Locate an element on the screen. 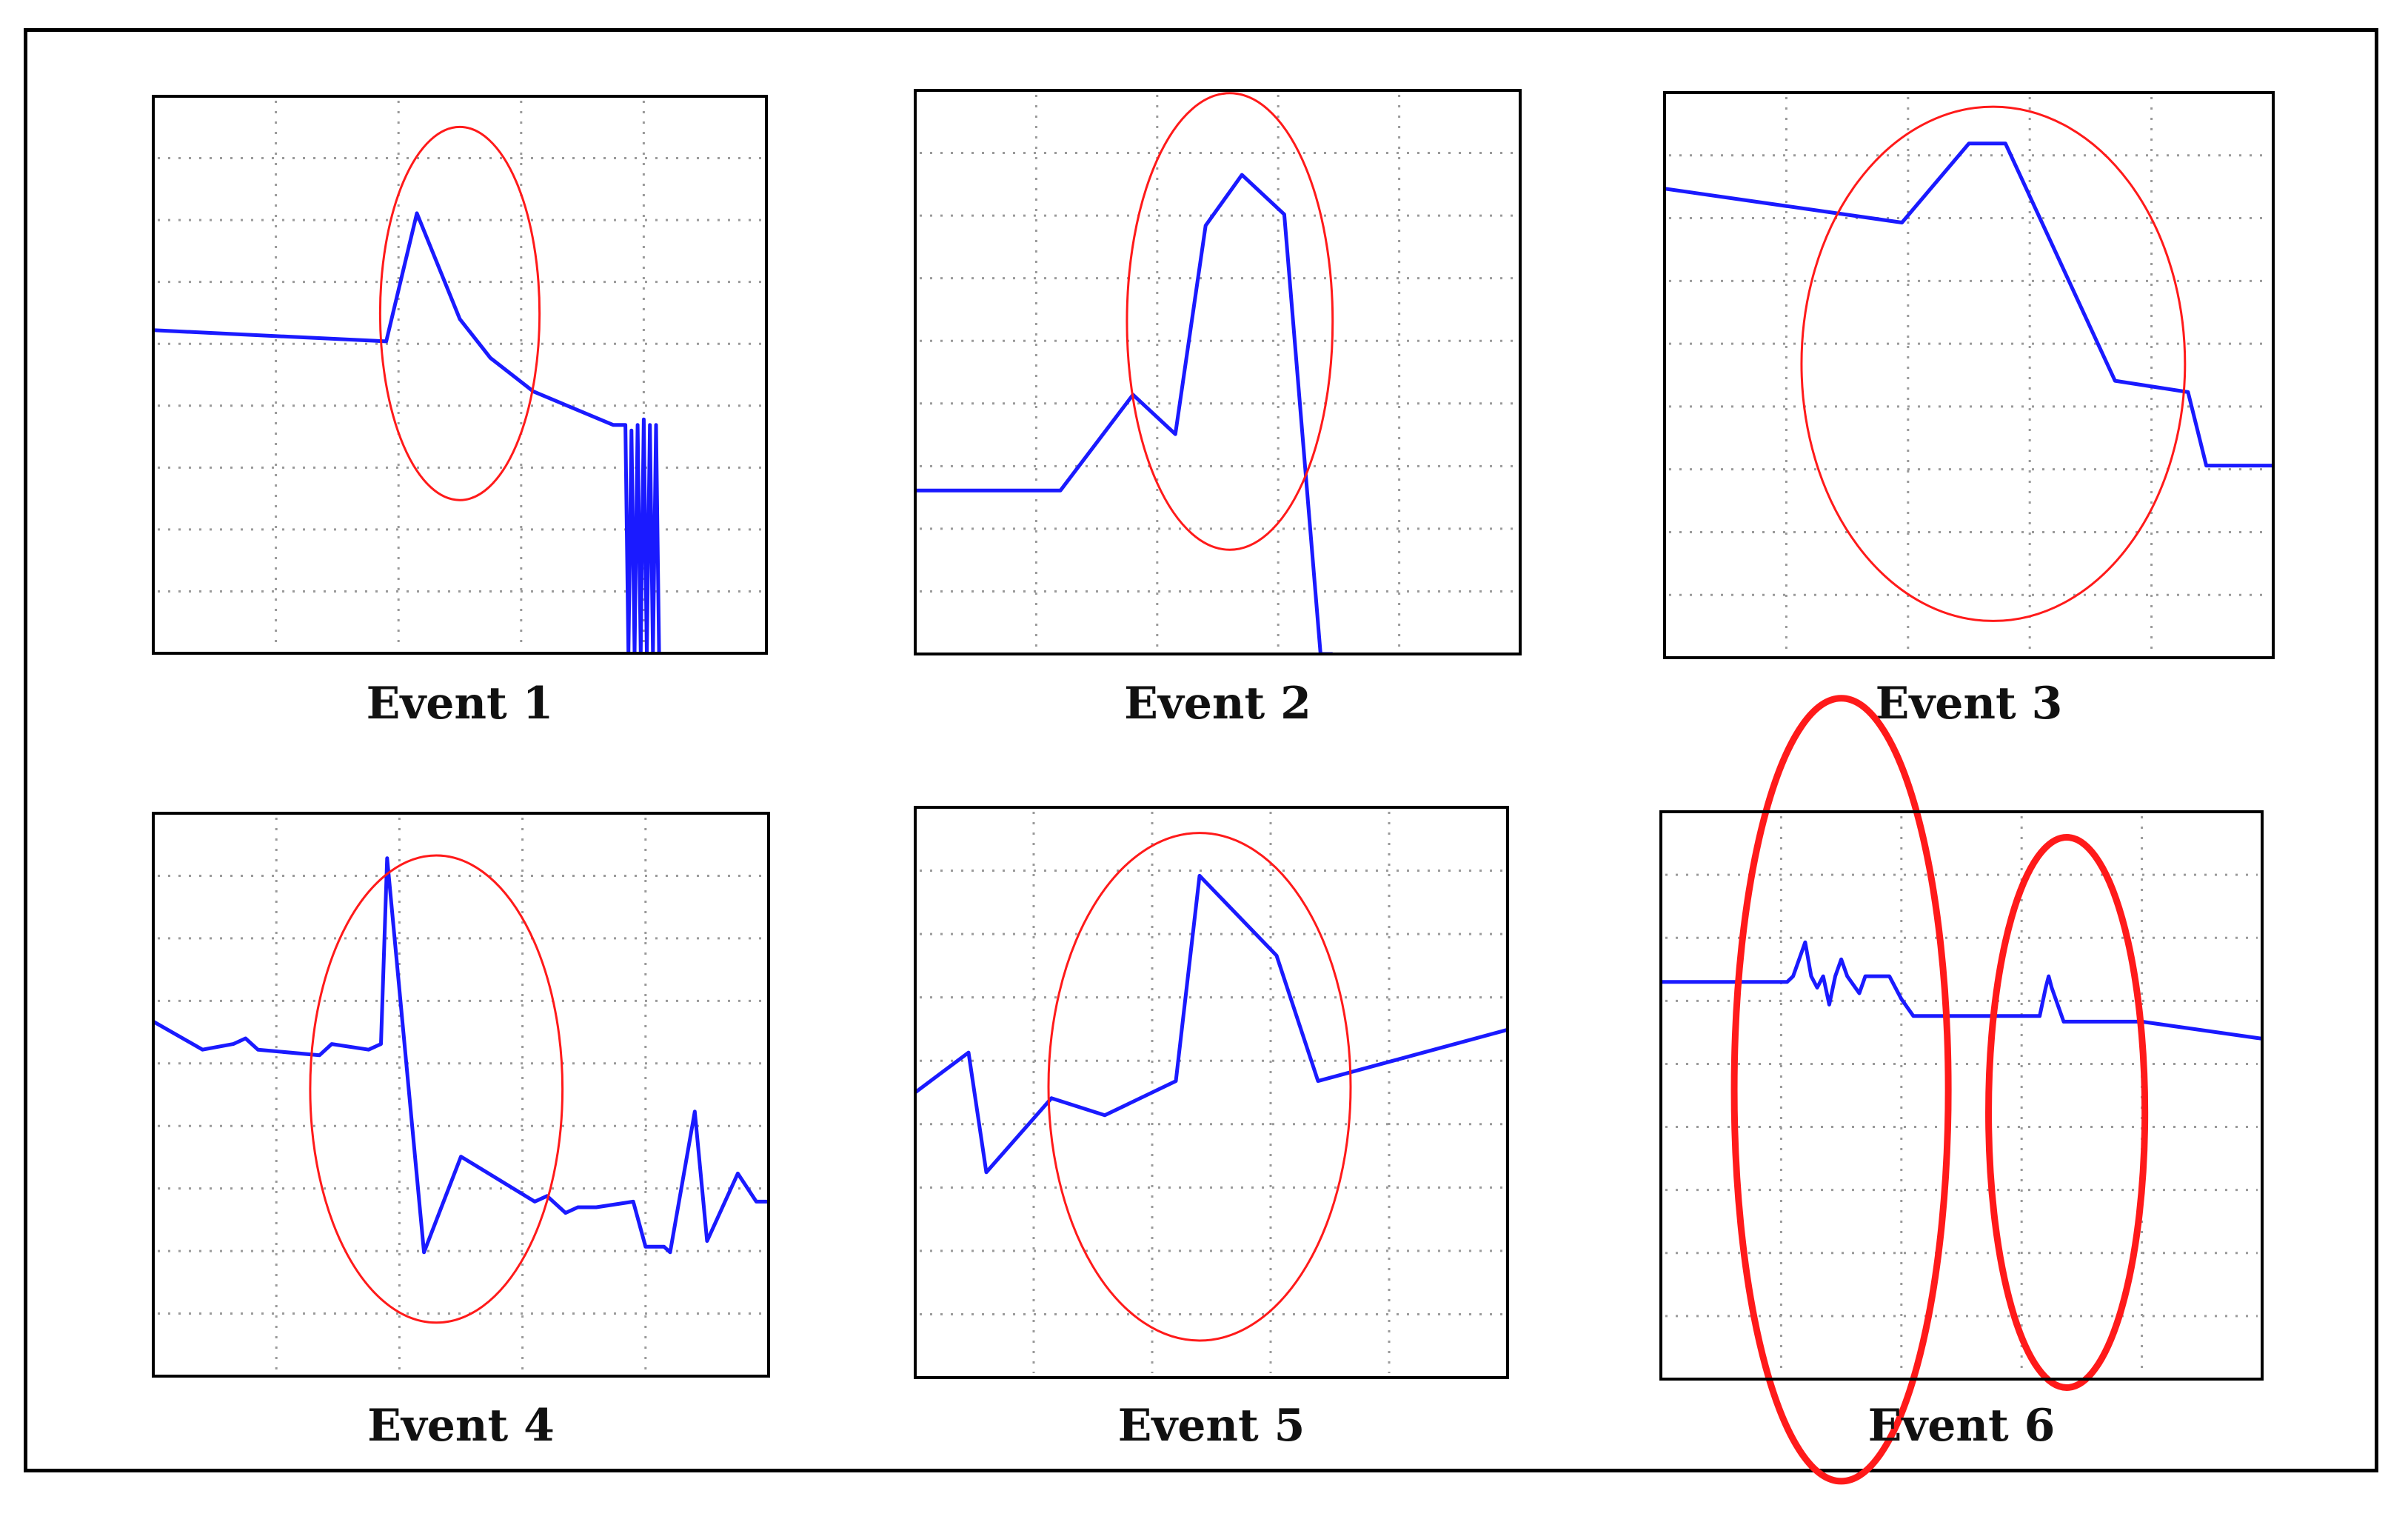  event-3-plot-area is located at coordinates (1969, 375).